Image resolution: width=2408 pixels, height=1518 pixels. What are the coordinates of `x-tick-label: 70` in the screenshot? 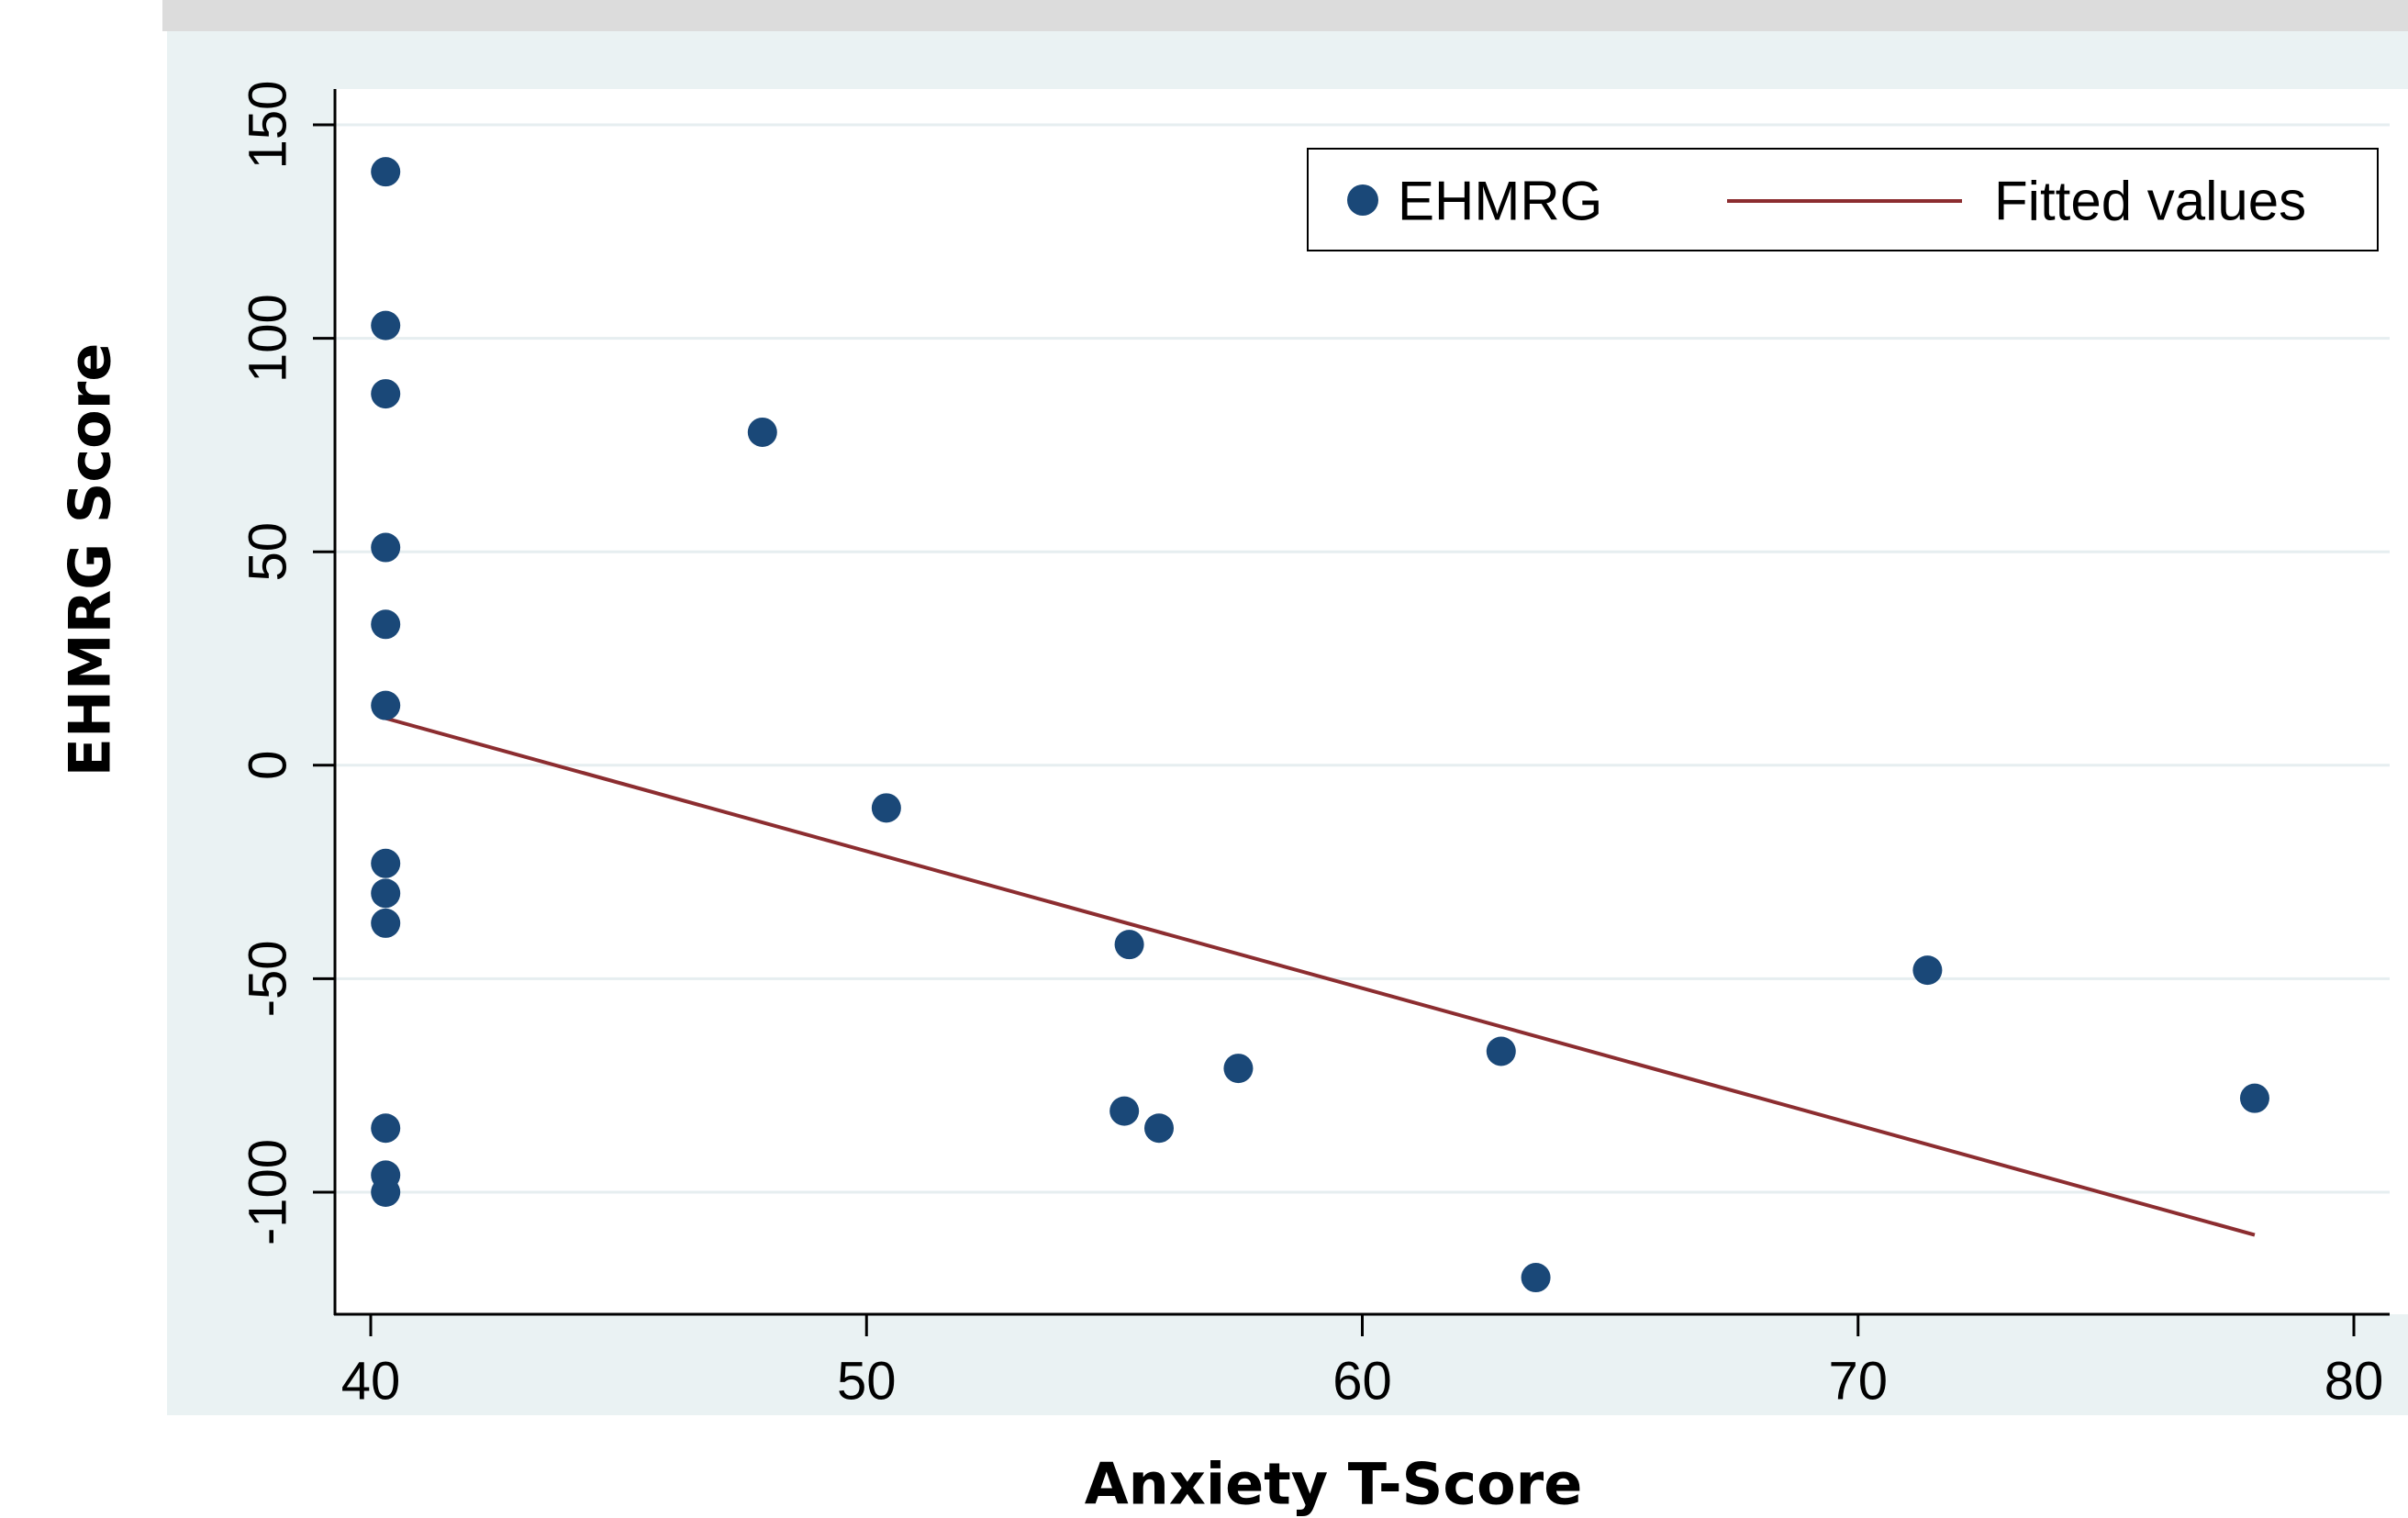 It's located at (1858, 1382).